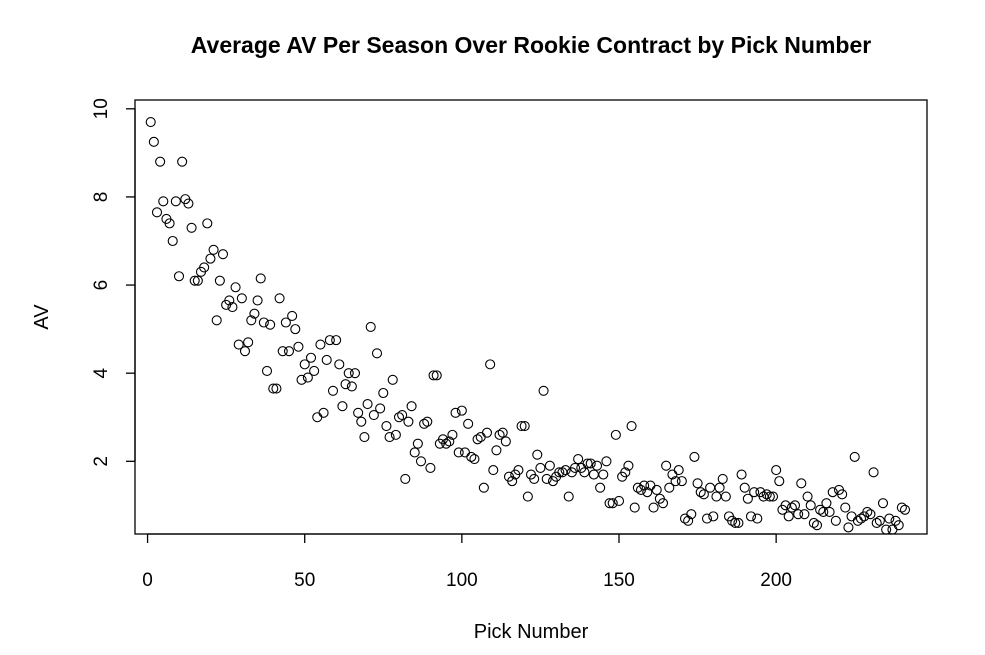 The width and height of the screenshot is (985, 655). I want to click on x-axis: 0 50 100 150 200, so click(467, 562).